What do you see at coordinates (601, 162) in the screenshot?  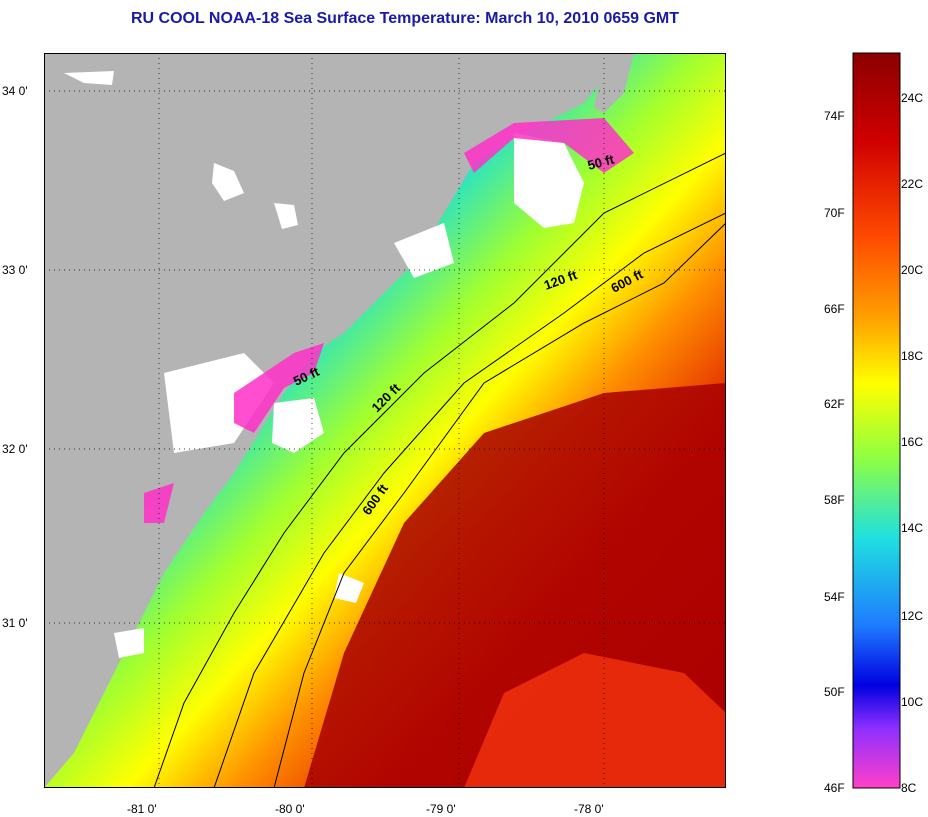 I see `contour-label-50ft-north: 50 ft` at bounding box center [601, 162].